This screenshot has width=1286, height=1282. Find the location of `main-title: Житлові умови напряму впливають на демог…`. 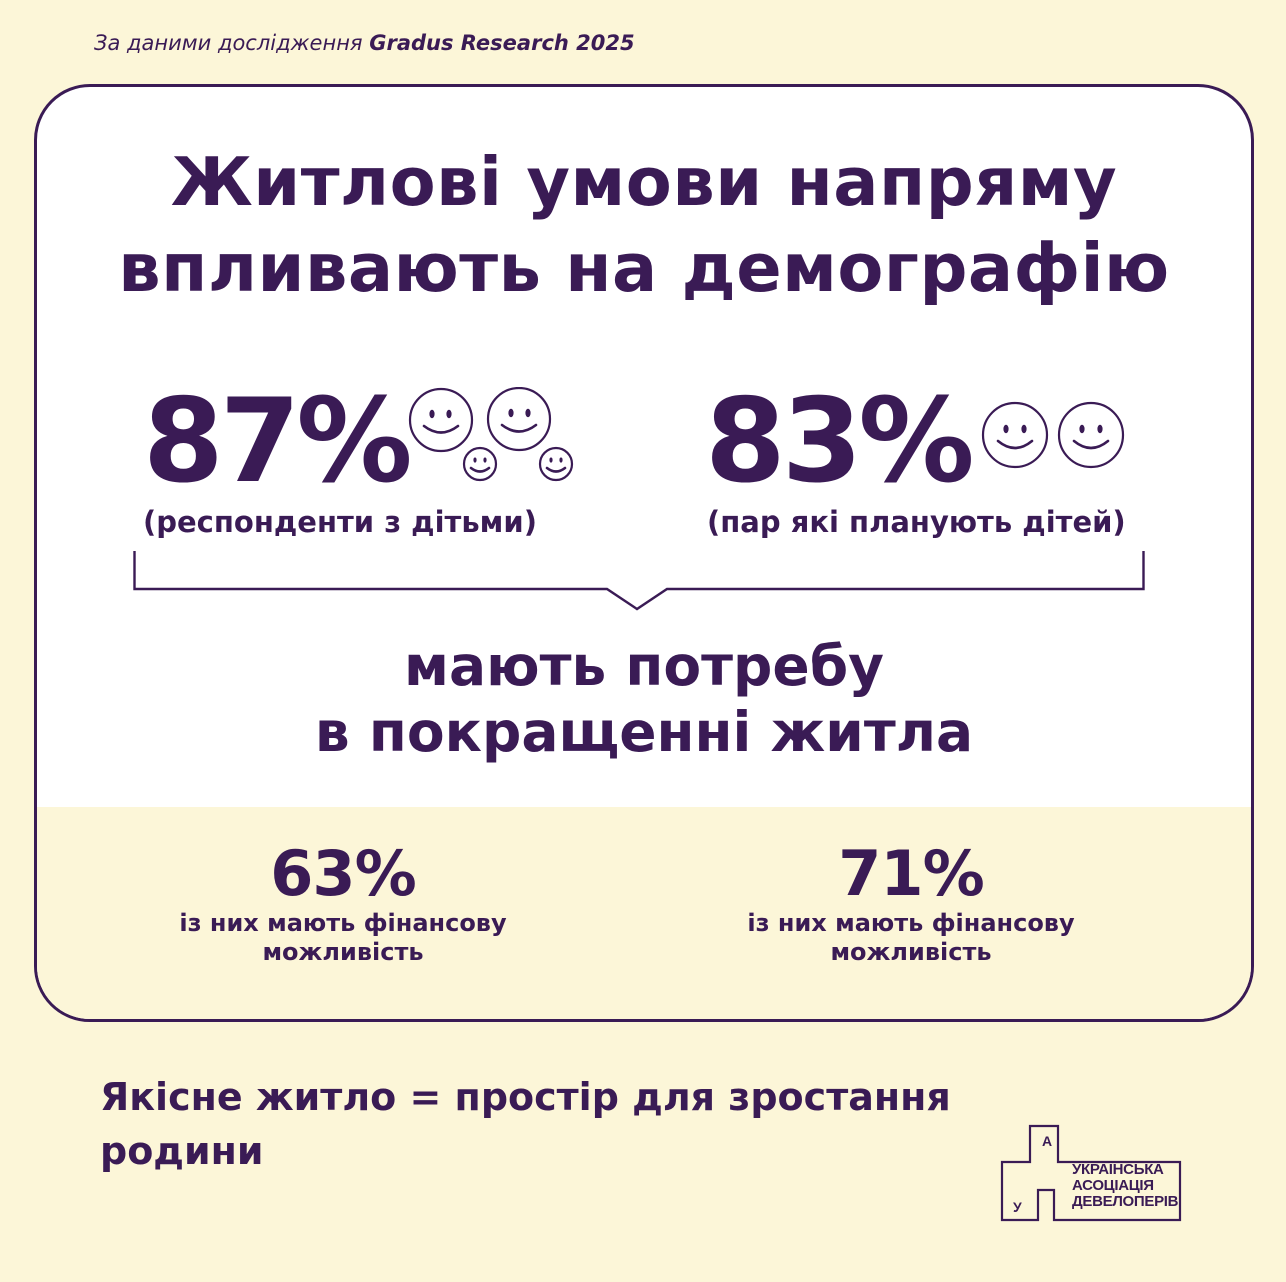

main-title: Житлові умови напряму впливають на демог… is located at coordinates (644, 225).